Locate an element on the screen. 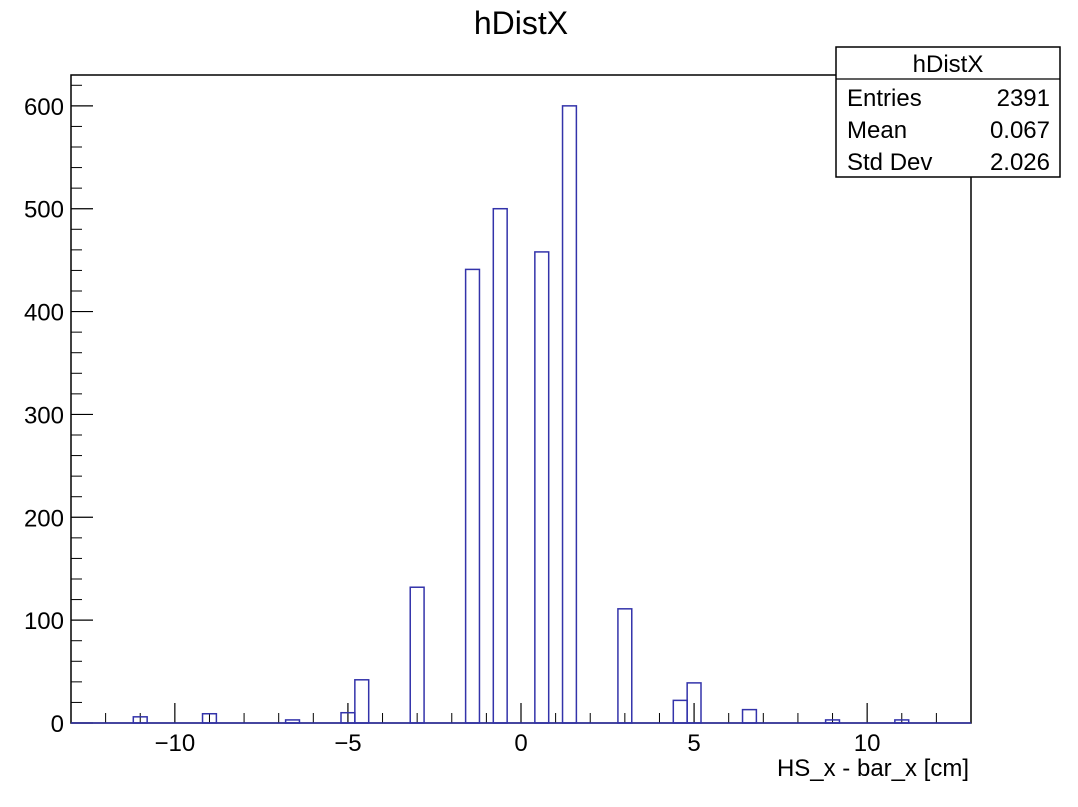 Image resolution: width=1078 pixels, height=807 pixels. stats-entries-label: Entries is located at coordinates (884, 98).